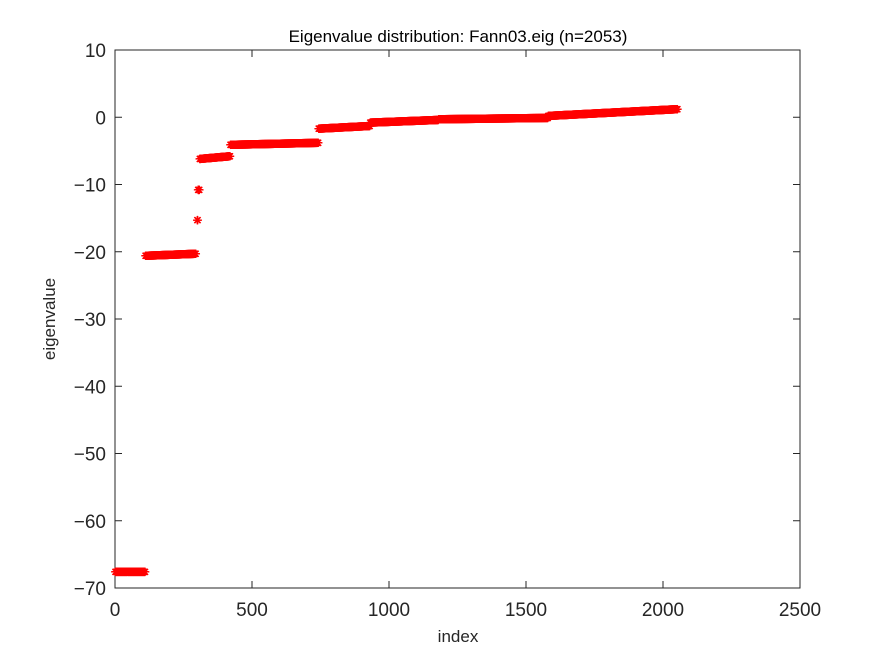 This screenshot has height=661, width=884. Describe the element at coordinates (90, 455) in the screenshot. I see `y-tick-label: −50` at that location.